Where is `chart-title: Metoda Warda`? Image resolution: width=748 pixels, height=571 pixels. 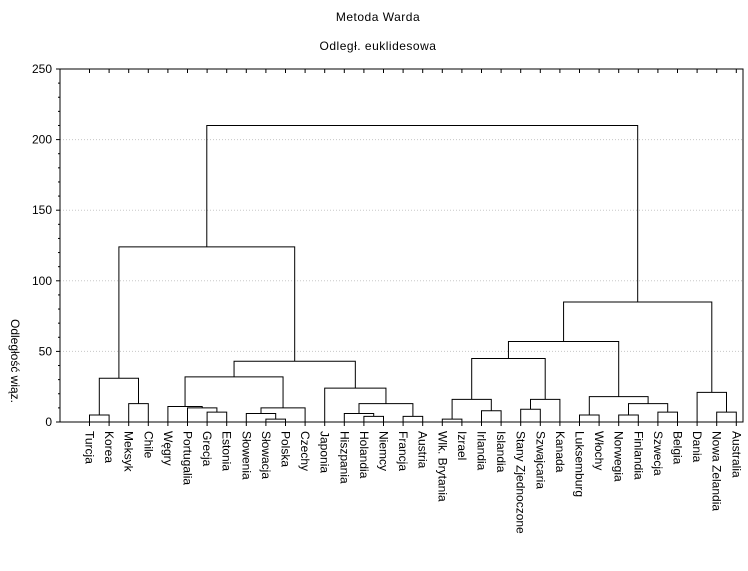 chart-title: Metoda Warda is located at coordinates (378, 17).